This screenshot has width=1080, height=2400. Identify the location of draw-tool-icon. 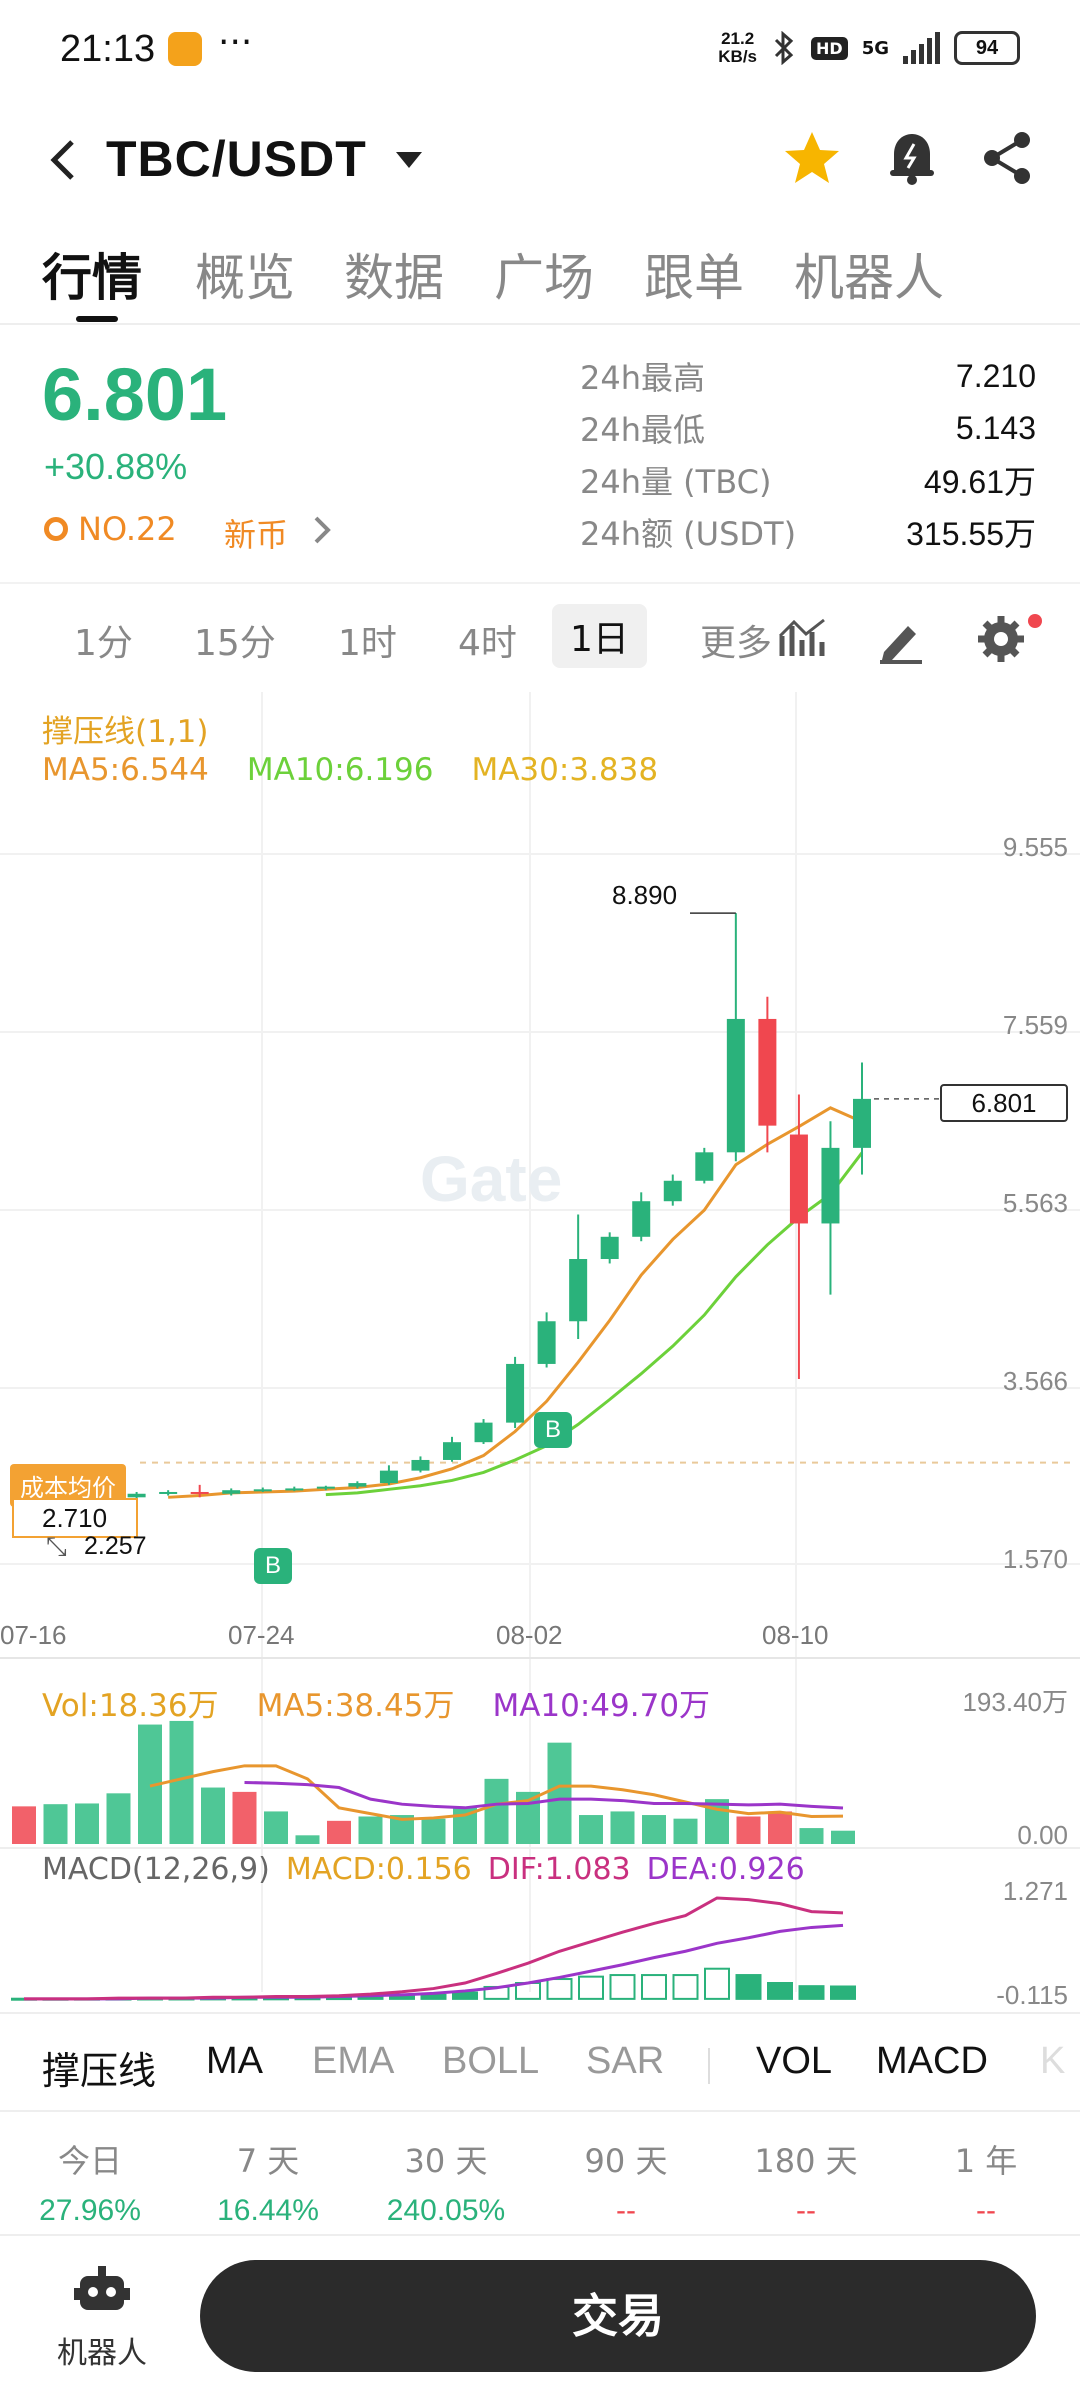
(901, 639).